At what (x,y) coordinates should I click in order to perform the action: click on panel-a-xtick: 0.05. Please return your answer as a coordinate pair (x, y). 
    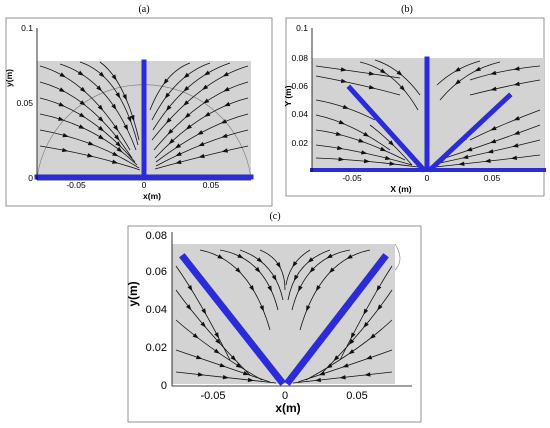
    Looking at the image, I should click on (211, 185).